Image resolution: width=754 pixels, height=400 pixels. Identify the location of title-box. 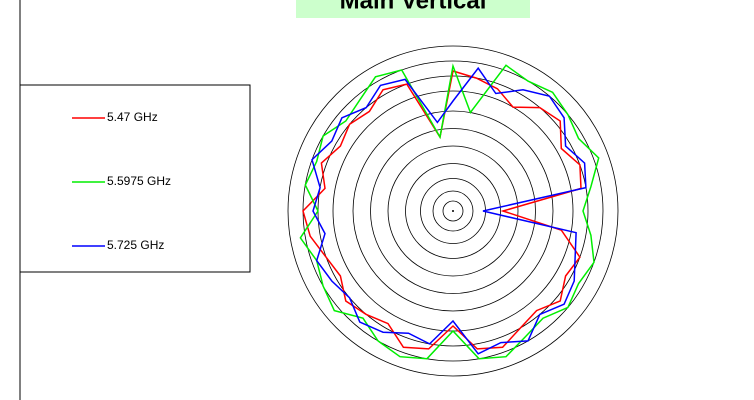
(413, 9).